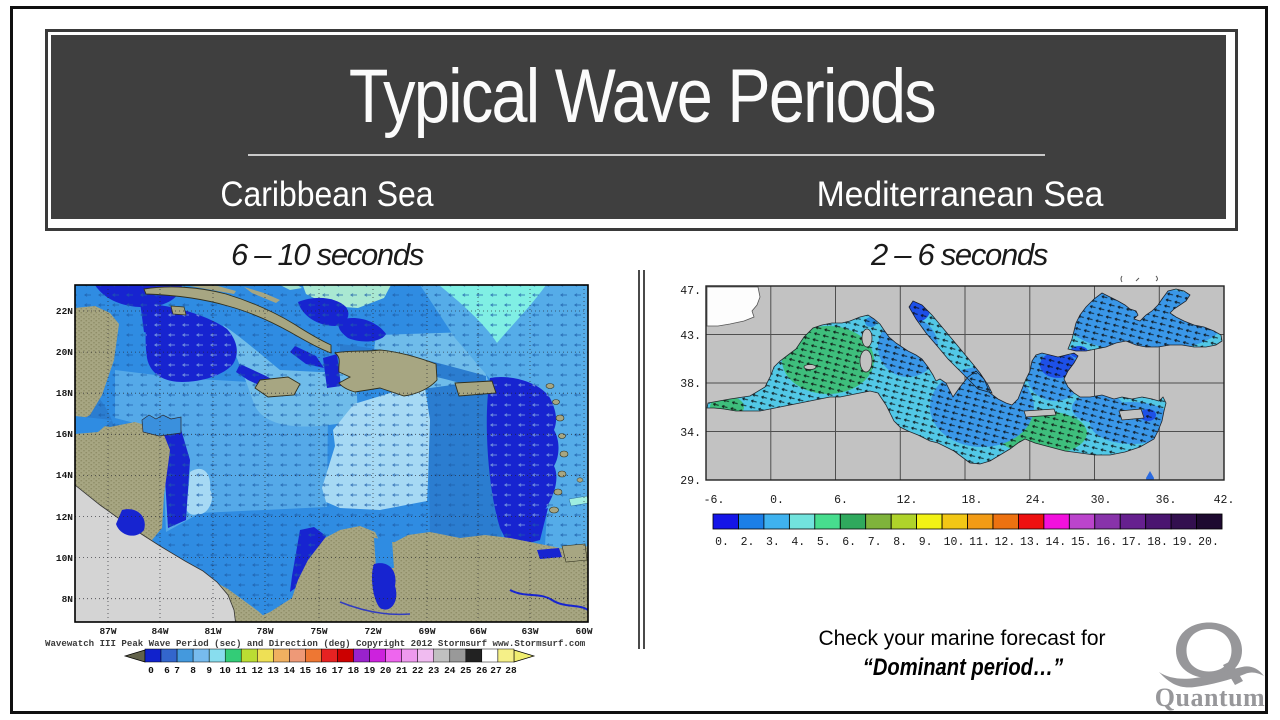 The height and width of the screenshot is (720, 1280). I want to click on svg-text: 27, so click(496, 670).